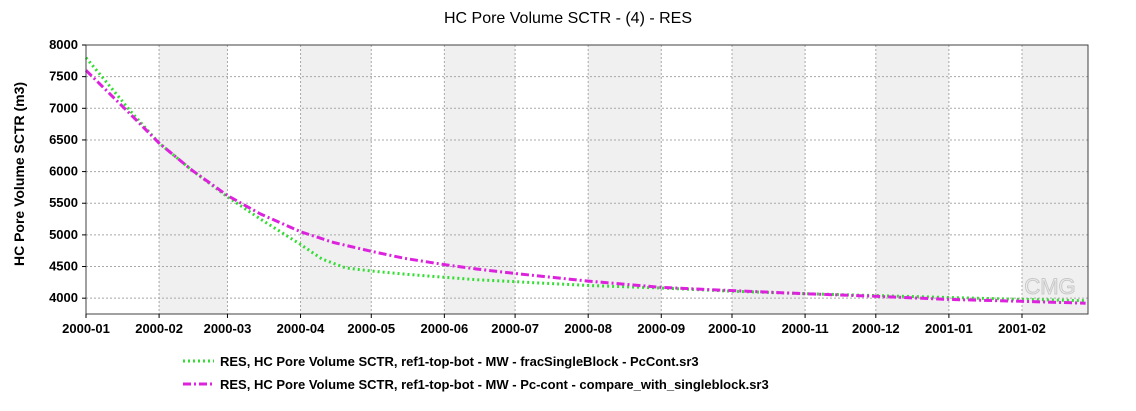 Image resolution: width=1136 pixels, height=411 pixels. I want to click on y-tick-label: 5500, so click(63, 202).